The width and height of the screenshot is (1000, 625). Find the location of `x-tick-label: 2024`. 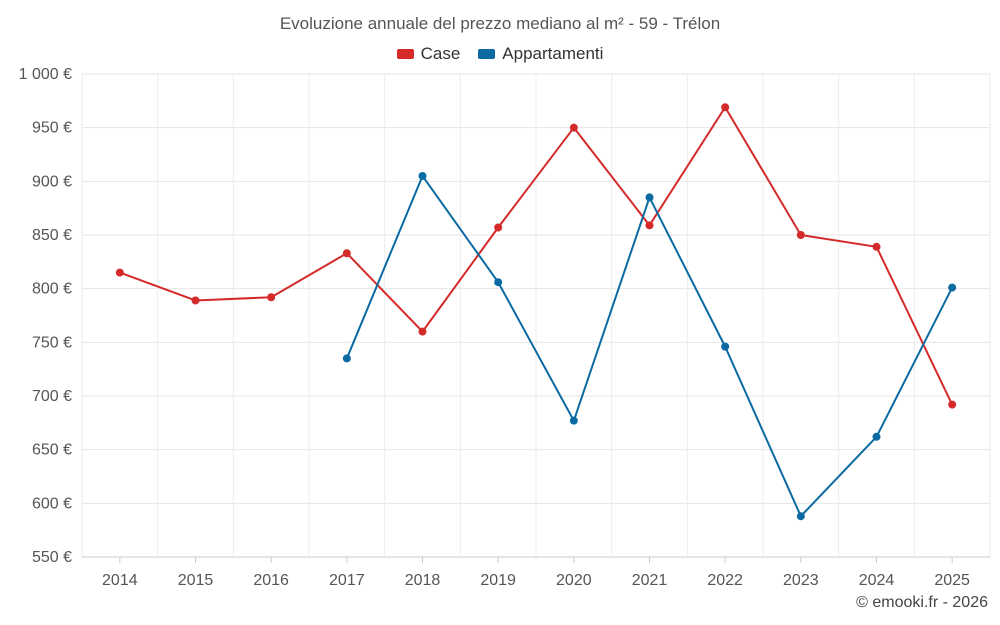

x-tick-label: 2024 is located at coordinates (877, 580).